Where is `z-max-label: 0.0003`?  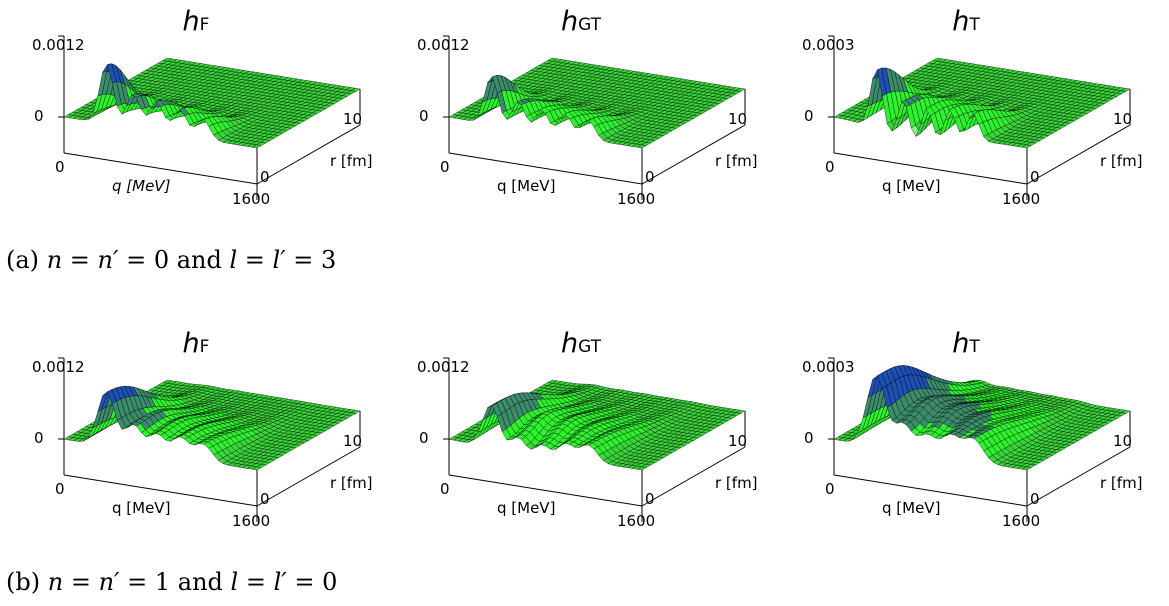 z-max-label: 0.0003 is located at coordinates (828, 45).